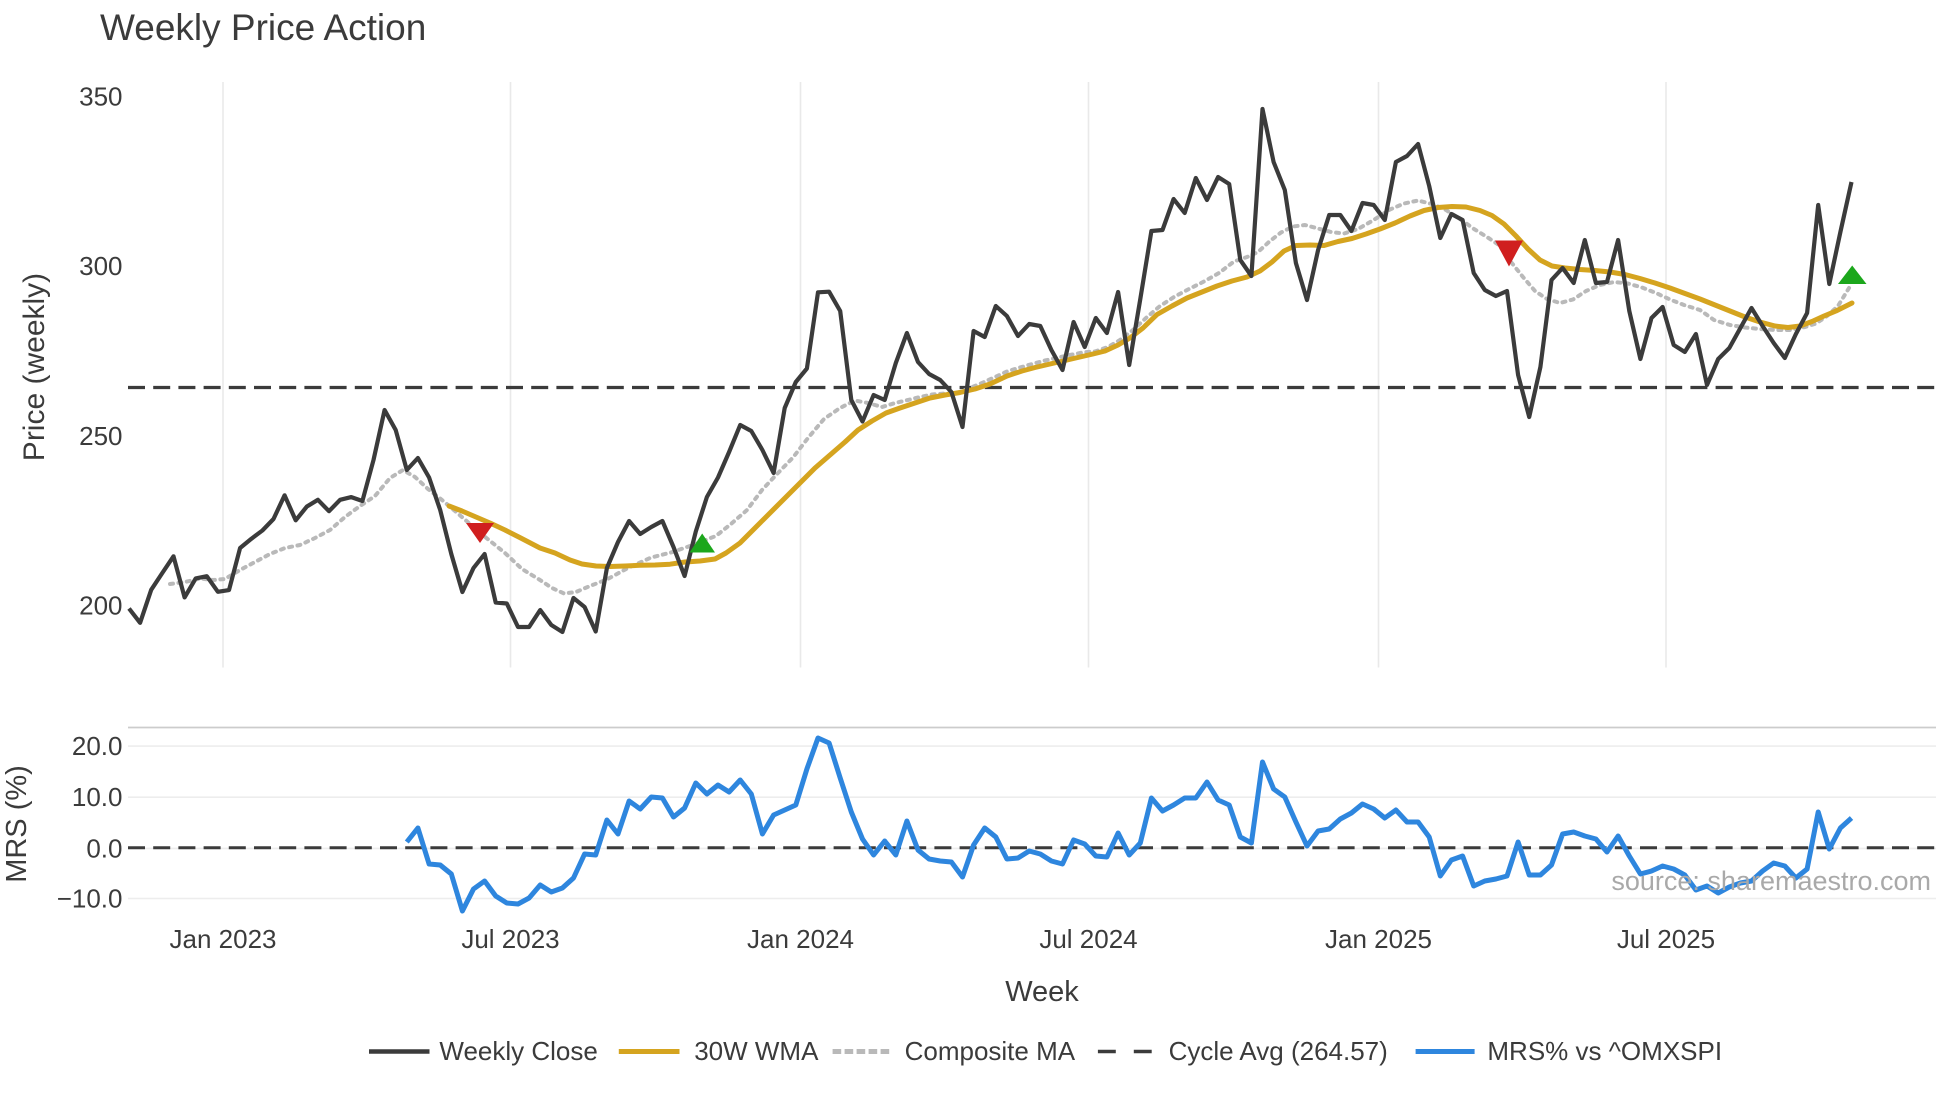 This screenshot has height=1102, width=1960. Describe the element at coordinates (17, 824) in the screenshot. I see `svg-text: MRS (%)` at that location.